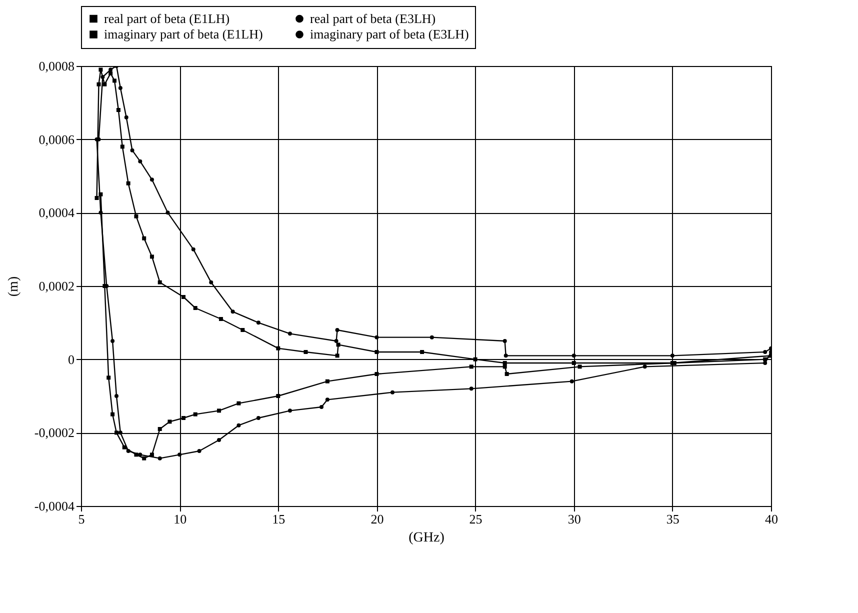 This screenshot has width=858, height=613. I want to click on y-tick-label: 0,0002, so click(56, 286).